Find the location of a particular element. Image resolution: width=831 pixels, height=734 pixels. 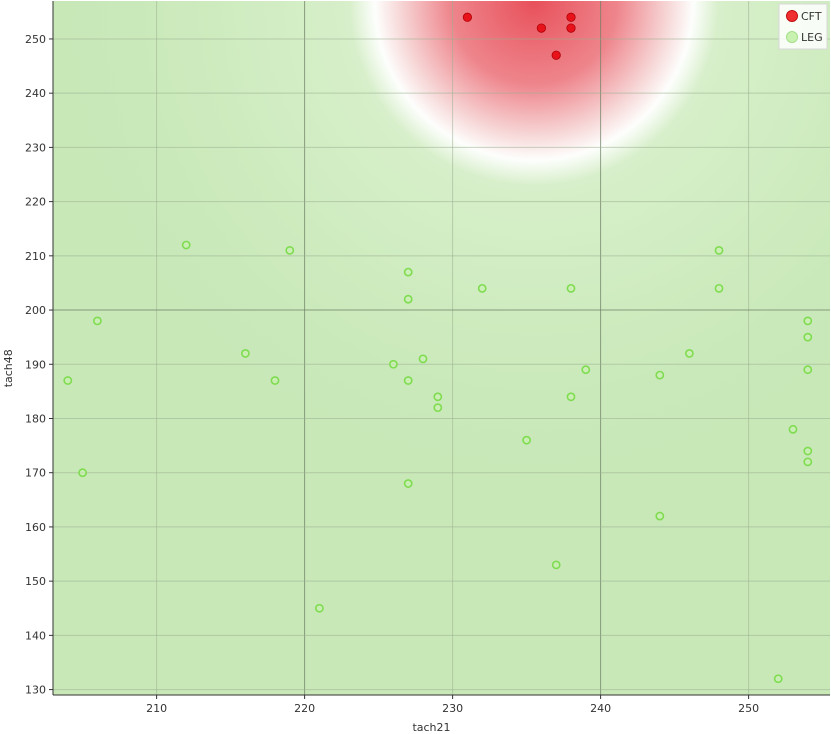

y-tick-label: 200 is located at coordinates (35, 310).